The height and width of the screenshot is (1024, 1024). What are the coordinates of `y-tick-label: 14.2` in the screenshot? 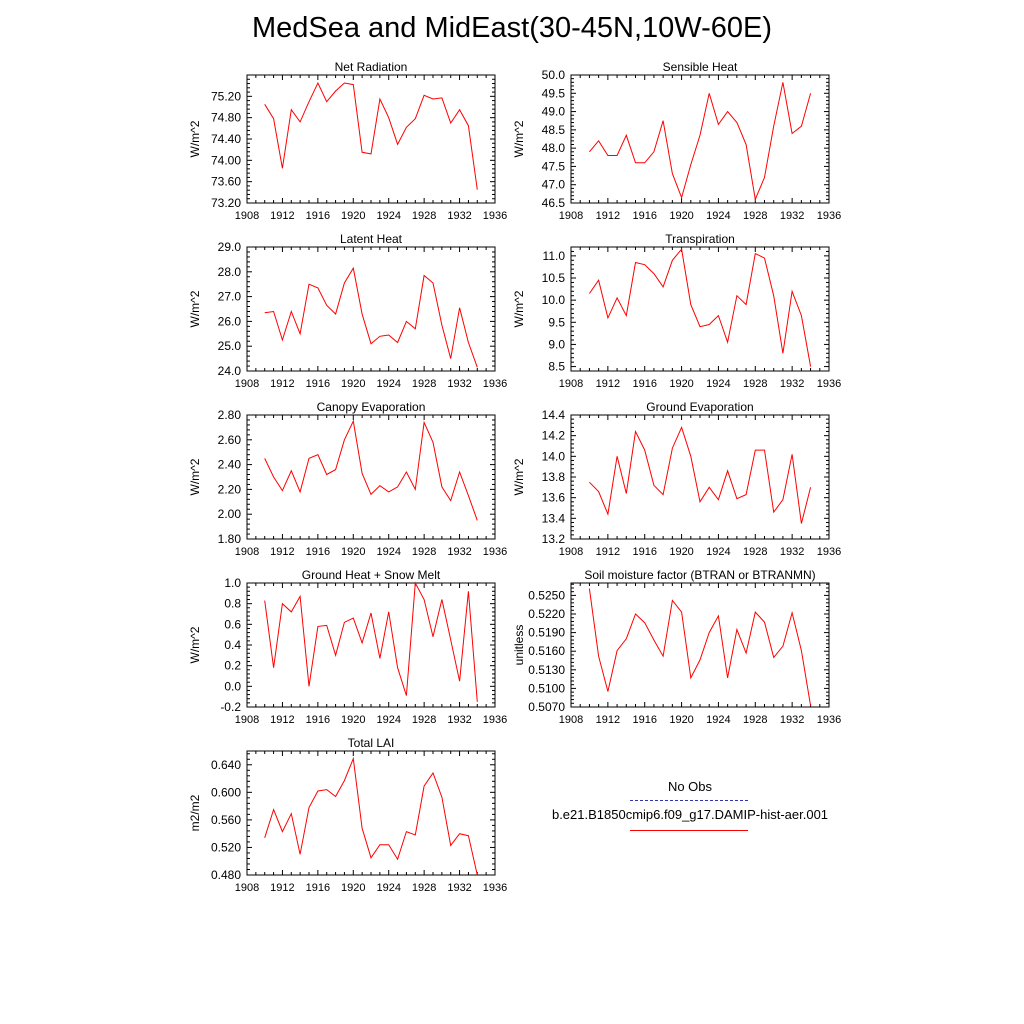 It's located at (554, 436).